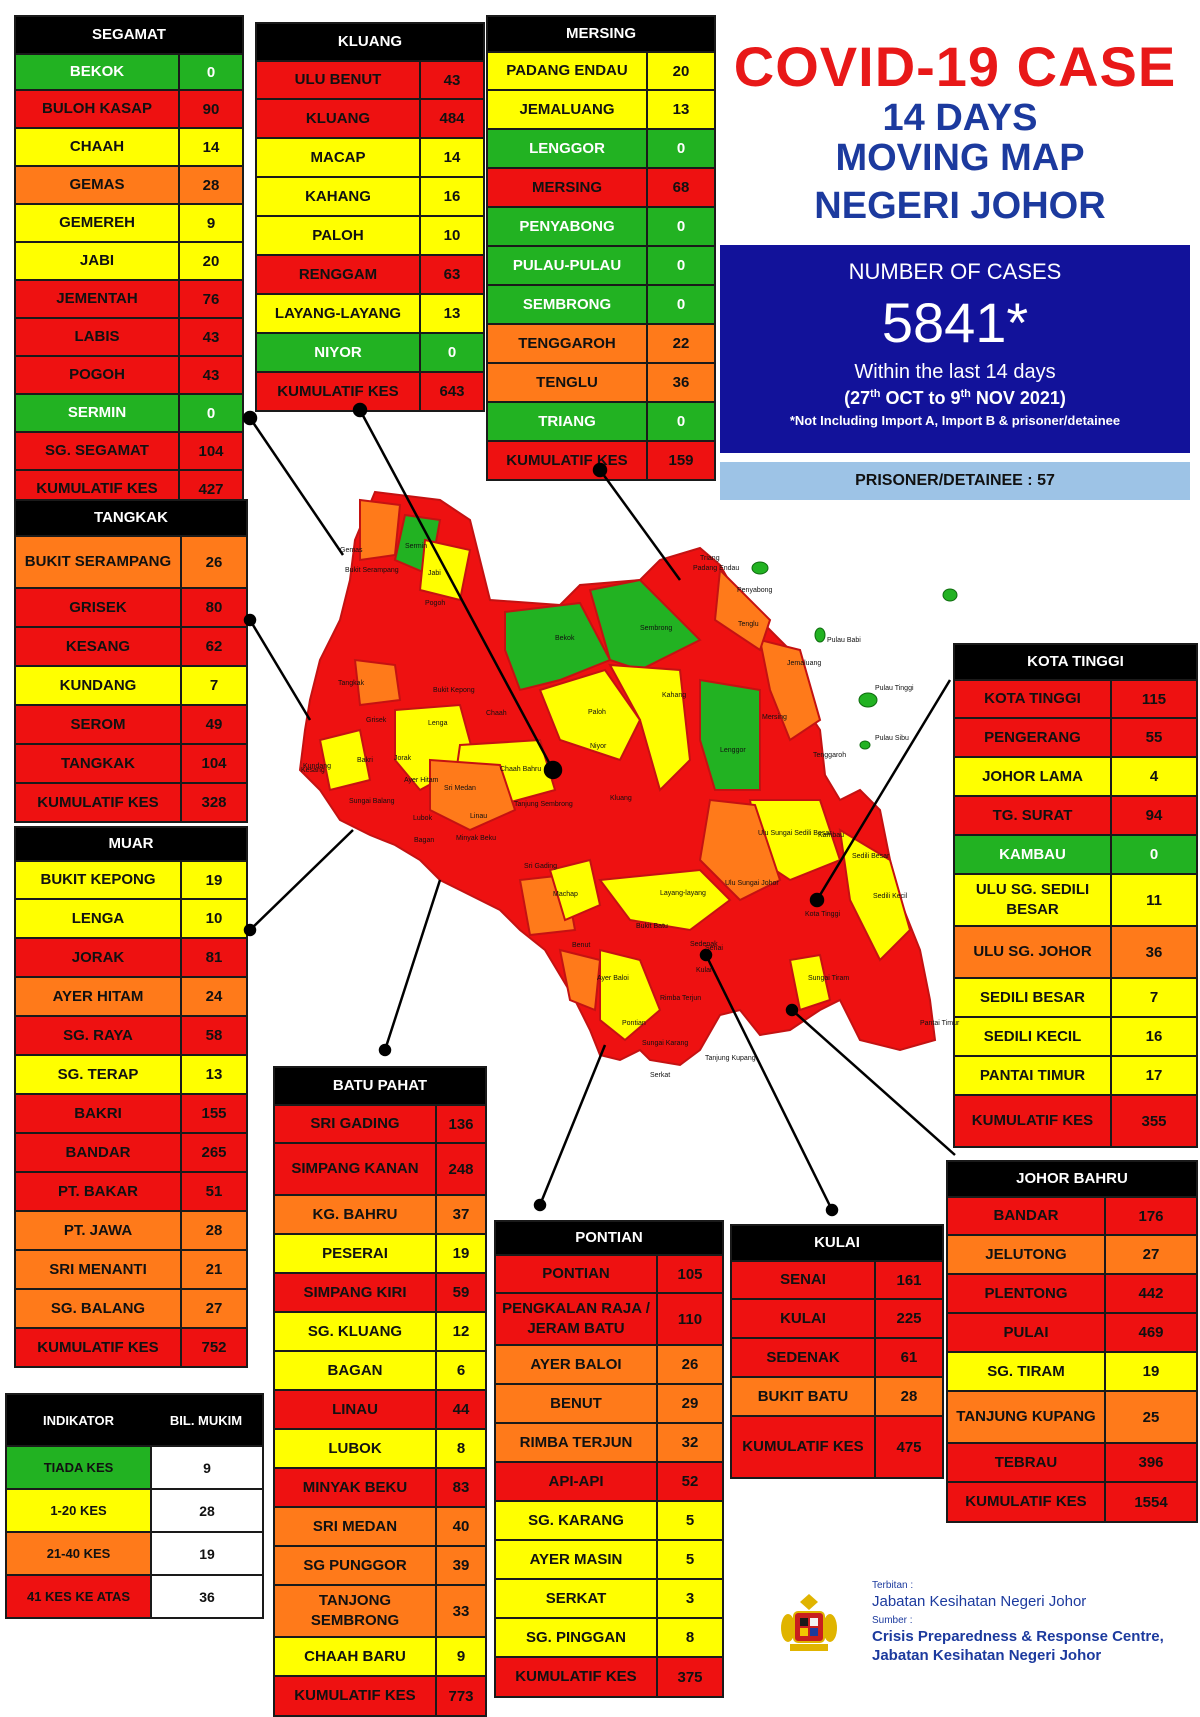 The image size is (1200, 1717). I want to click on map-place-label: Sermin, so click(416, 546).